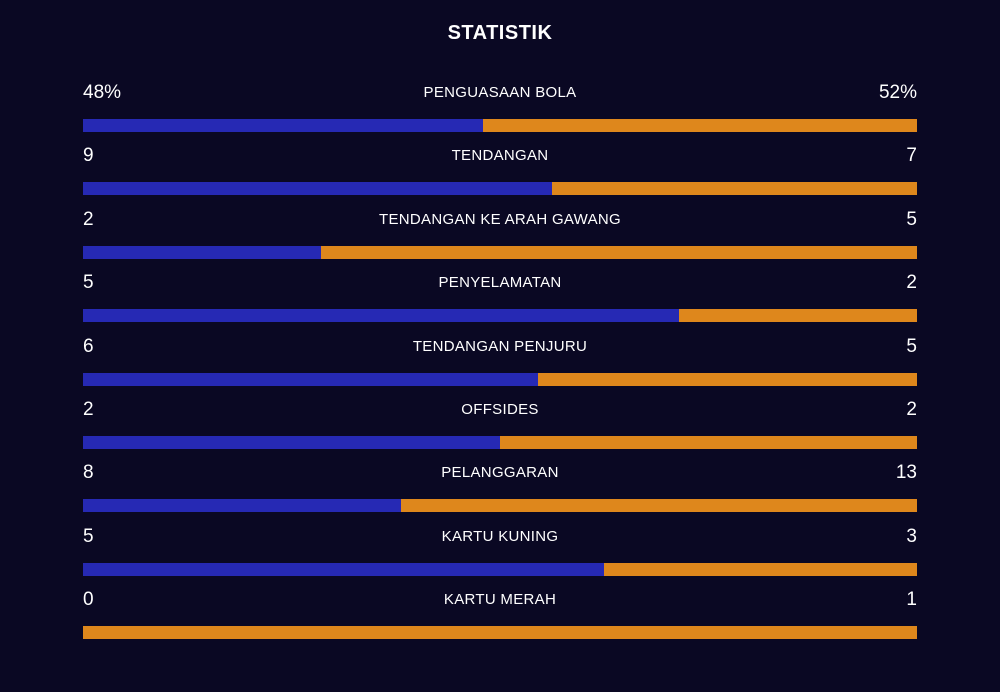 This screenshot has width=1000, height=692. I want to click on away-value: 1, so click(911, 600).